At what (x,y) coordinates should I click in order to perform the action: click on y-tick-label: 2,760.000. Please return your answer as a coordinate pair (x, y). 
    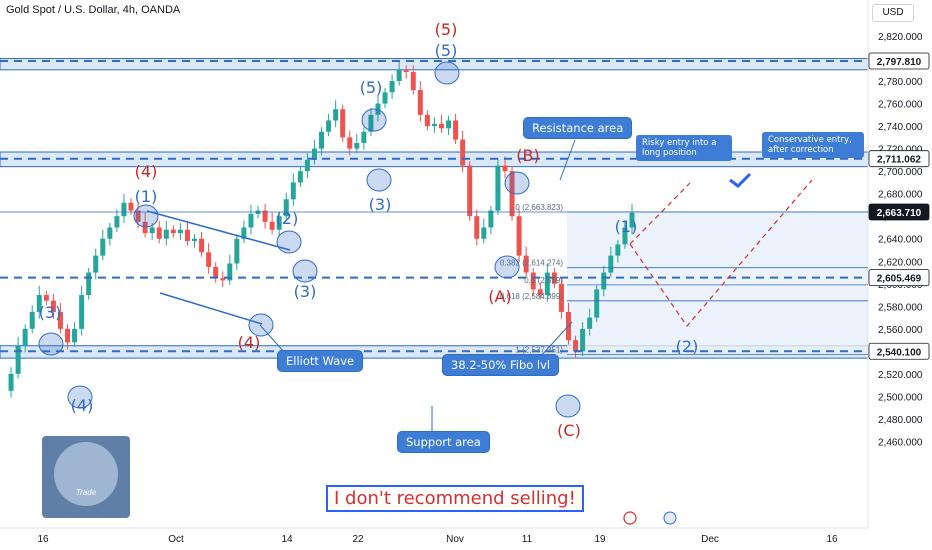
    Looking at the image, I should click on (900, 105).